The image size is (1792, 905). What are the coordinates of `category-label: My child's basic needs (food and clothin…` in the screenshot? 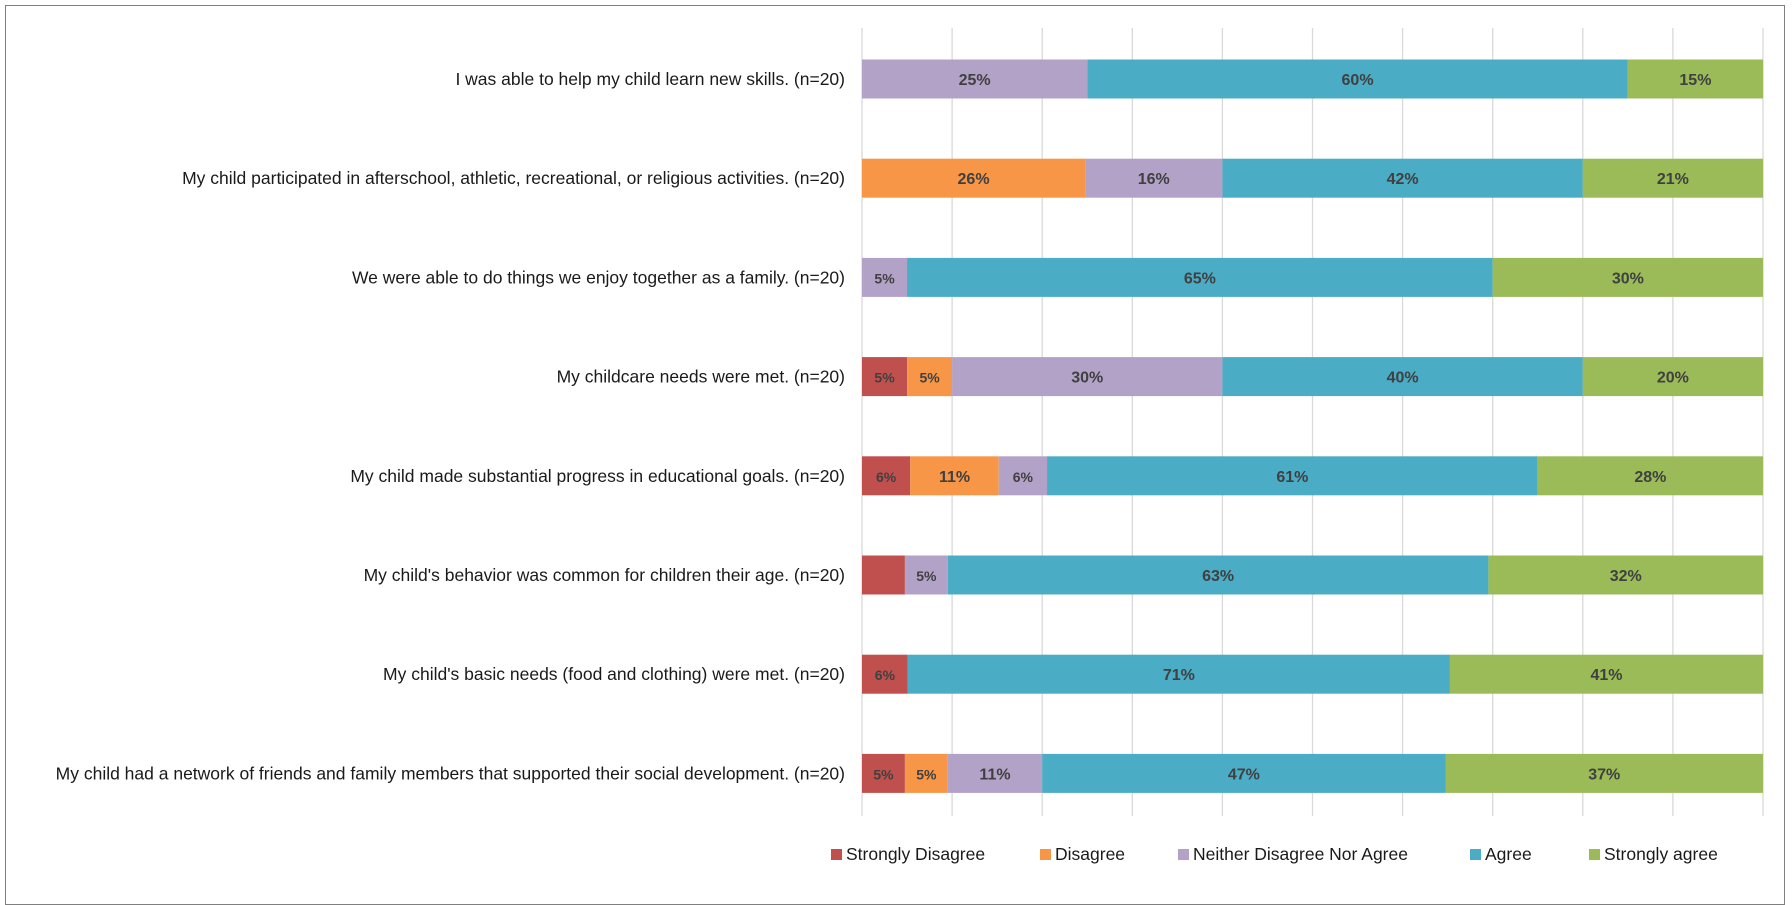 It's located at (614, 674).